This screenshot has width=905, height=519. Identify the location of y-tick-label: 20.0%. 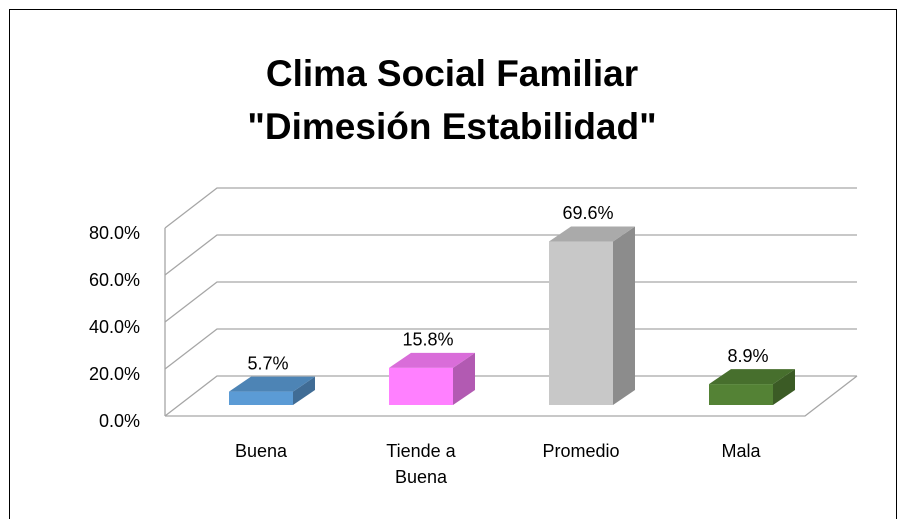
(114, 374).